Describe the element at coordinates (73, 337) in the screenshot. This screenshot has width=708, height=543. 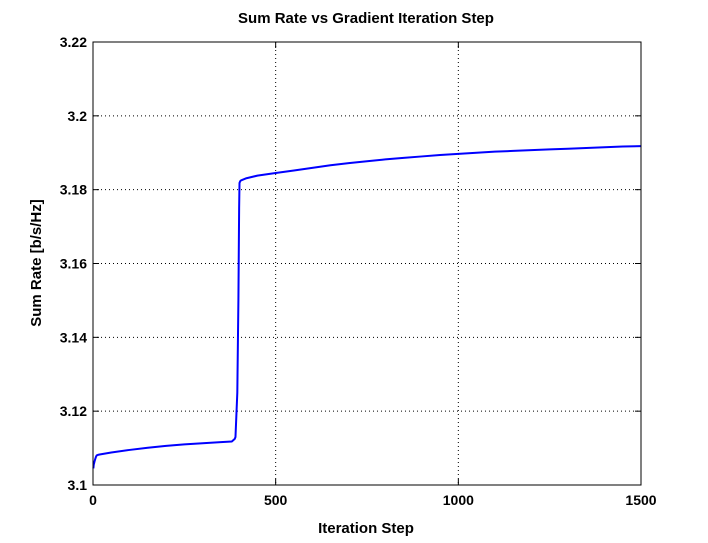
I see `y-tick-label: 3.14` at that location.